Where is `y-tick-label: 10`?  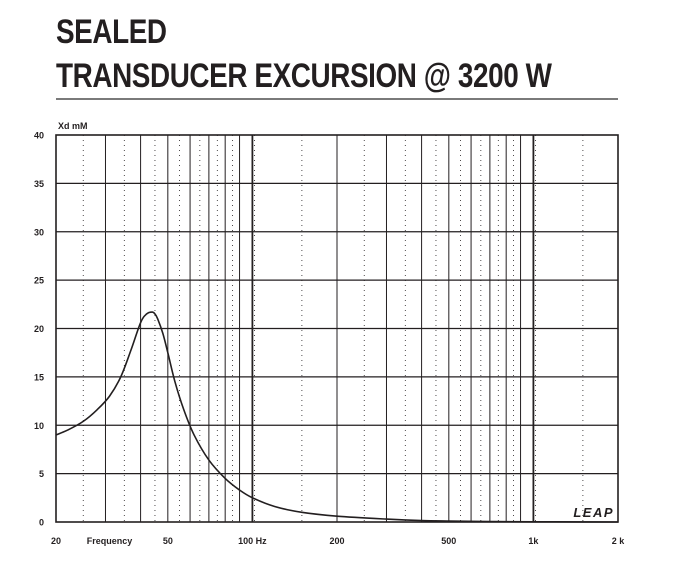 y-tick-label: 10 is located at coordinates (39, 426).